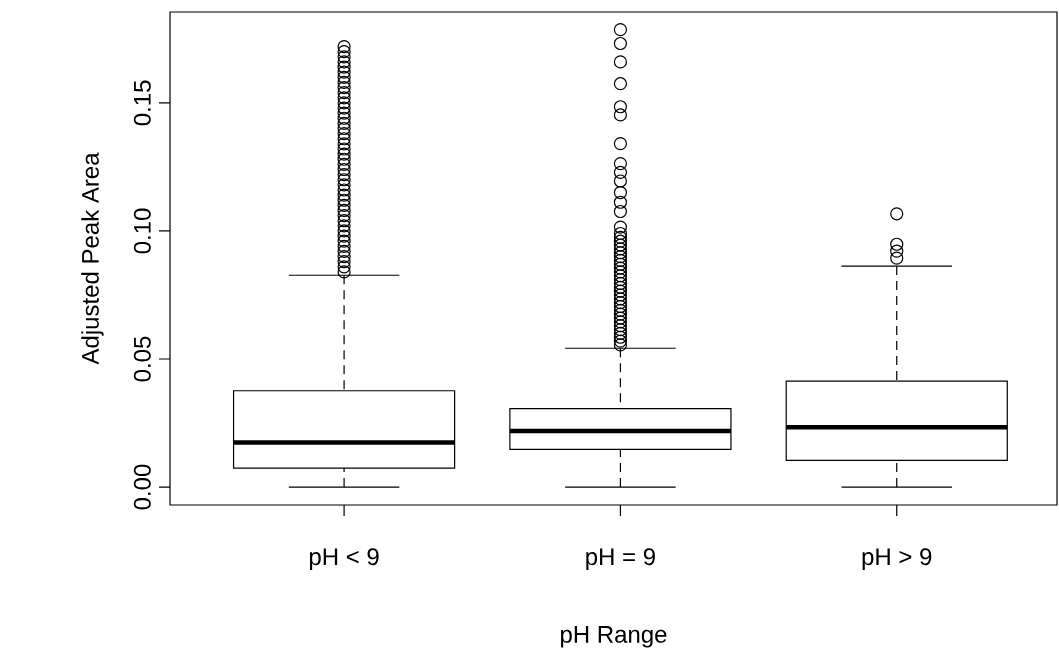 The image size is (1059, 668). What do you see at coordinates (142, 231) in the screenshot?
I see `y-tick-label: 0.10` at bounding box center [142, 231].